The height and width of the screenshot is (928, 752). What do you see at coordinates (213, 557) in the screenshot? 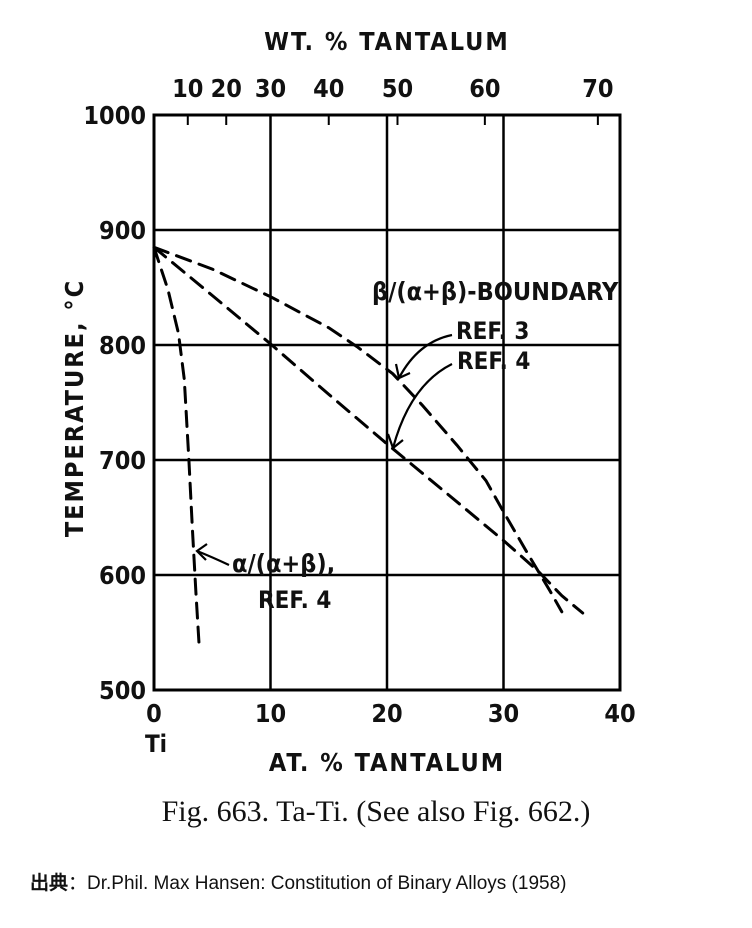
I see `annotation-alpha-arrow` at bounding box center [213, 557].